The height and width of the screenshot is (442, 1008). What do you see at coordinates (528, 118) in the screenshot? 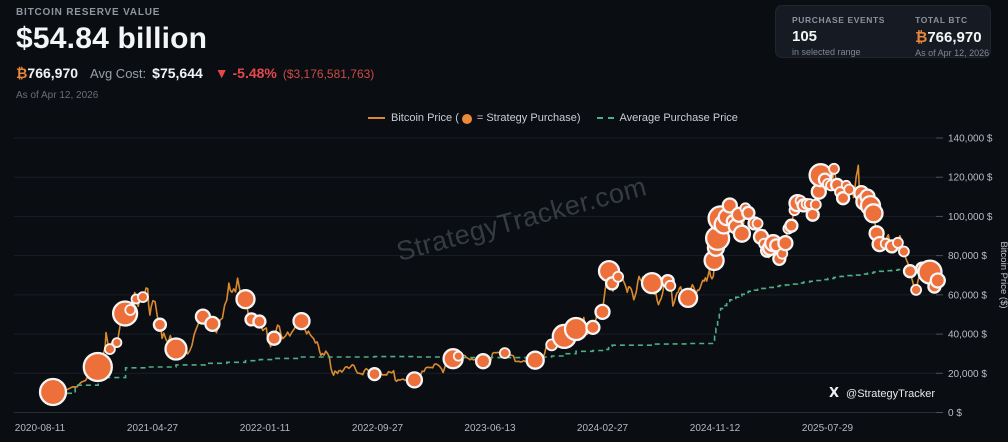
I see `legend-price-label-close: = Strategy Purchase)` at bounding box center [528, 118].